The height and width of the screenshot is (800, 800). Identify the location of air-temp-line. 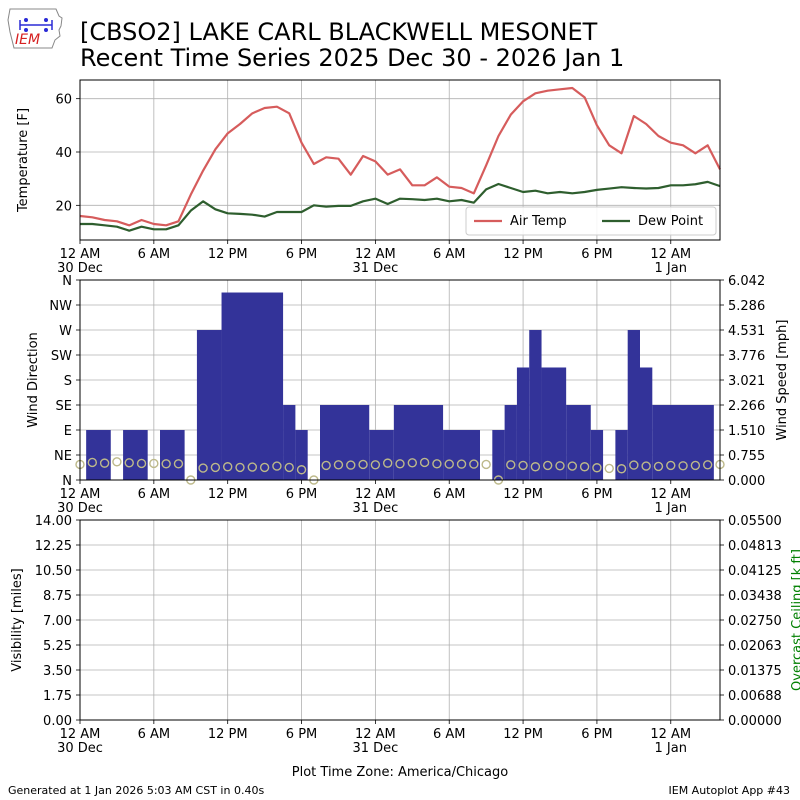
(400, 156).